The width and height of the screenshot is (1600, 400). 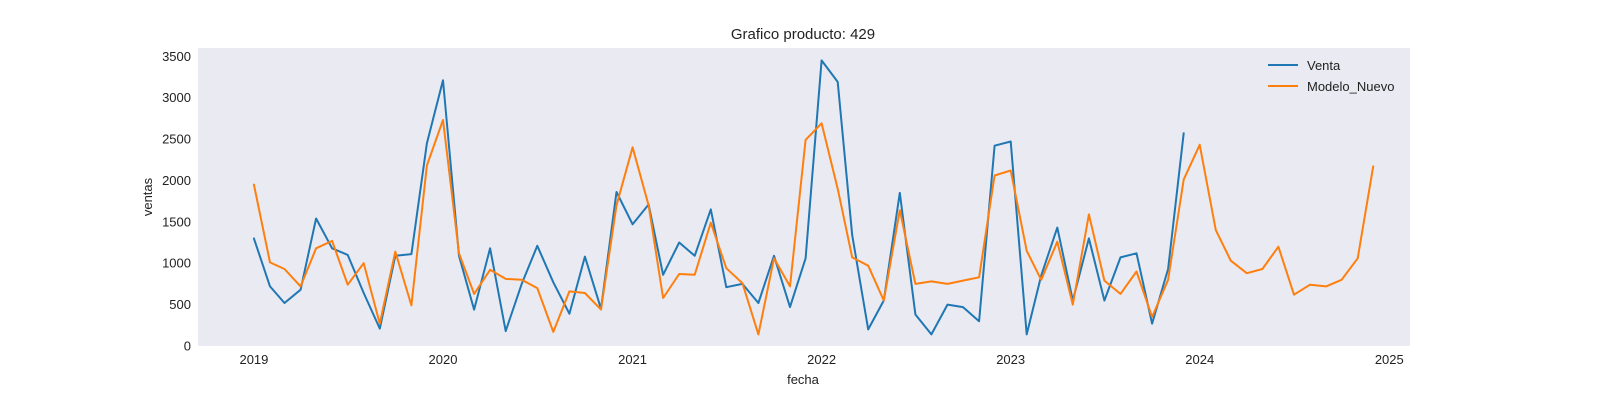 I want to click on x-tick-label: 2024, so click(x=1199, y=359).